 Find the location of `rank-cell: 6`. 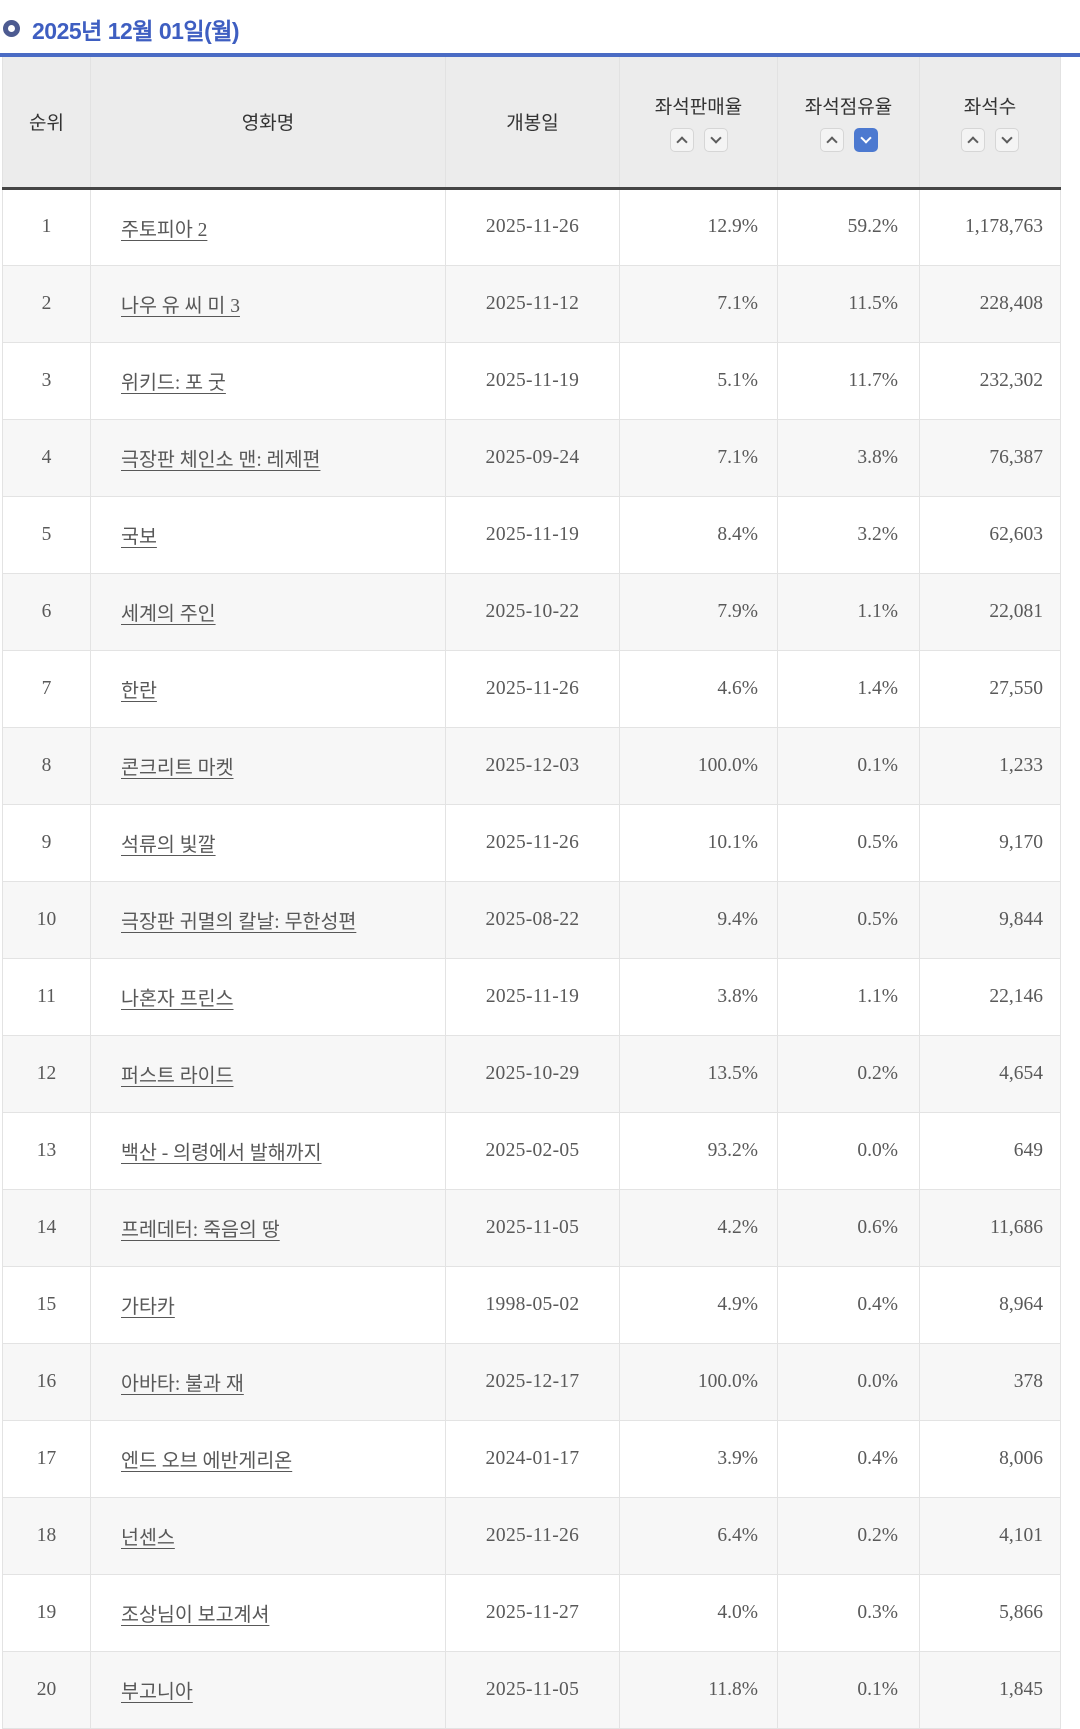

rank-cell: 6 is located at coordinates (46, 611).